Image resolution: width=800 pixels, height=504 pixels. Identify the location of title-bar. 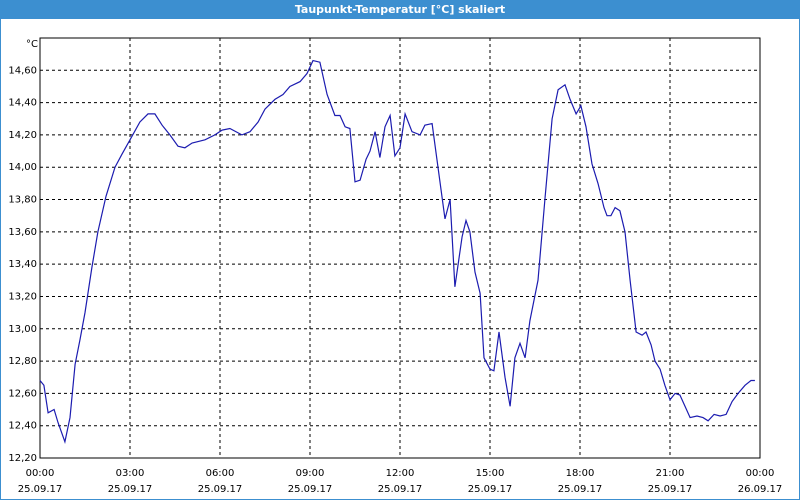
(400, 9).